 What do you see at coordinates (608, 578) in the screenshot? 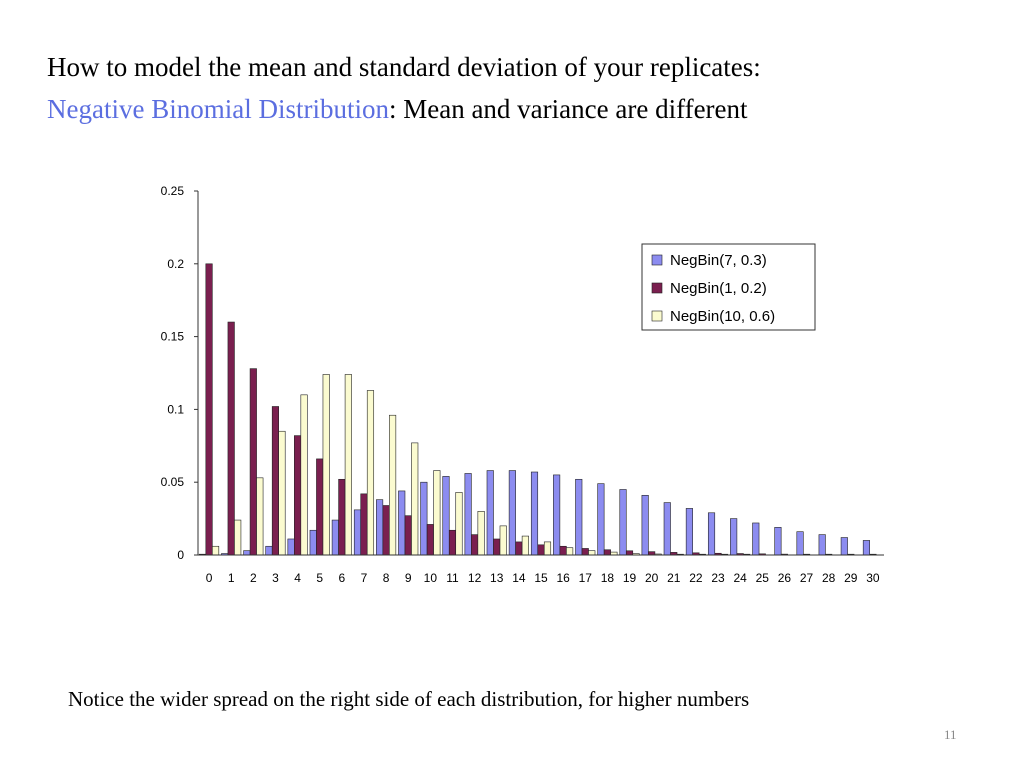
I see `x-tick-label: 18` at bounding box center [608, 578].